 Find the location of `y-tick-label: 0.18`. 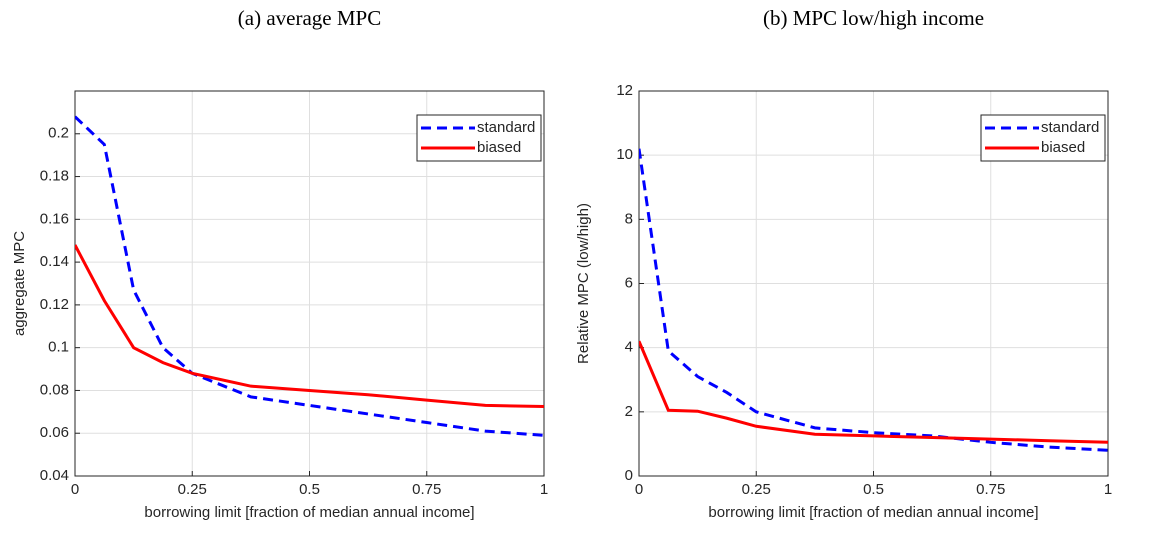

y-tick-label: 0.18 is located at coordinates (54, 176).